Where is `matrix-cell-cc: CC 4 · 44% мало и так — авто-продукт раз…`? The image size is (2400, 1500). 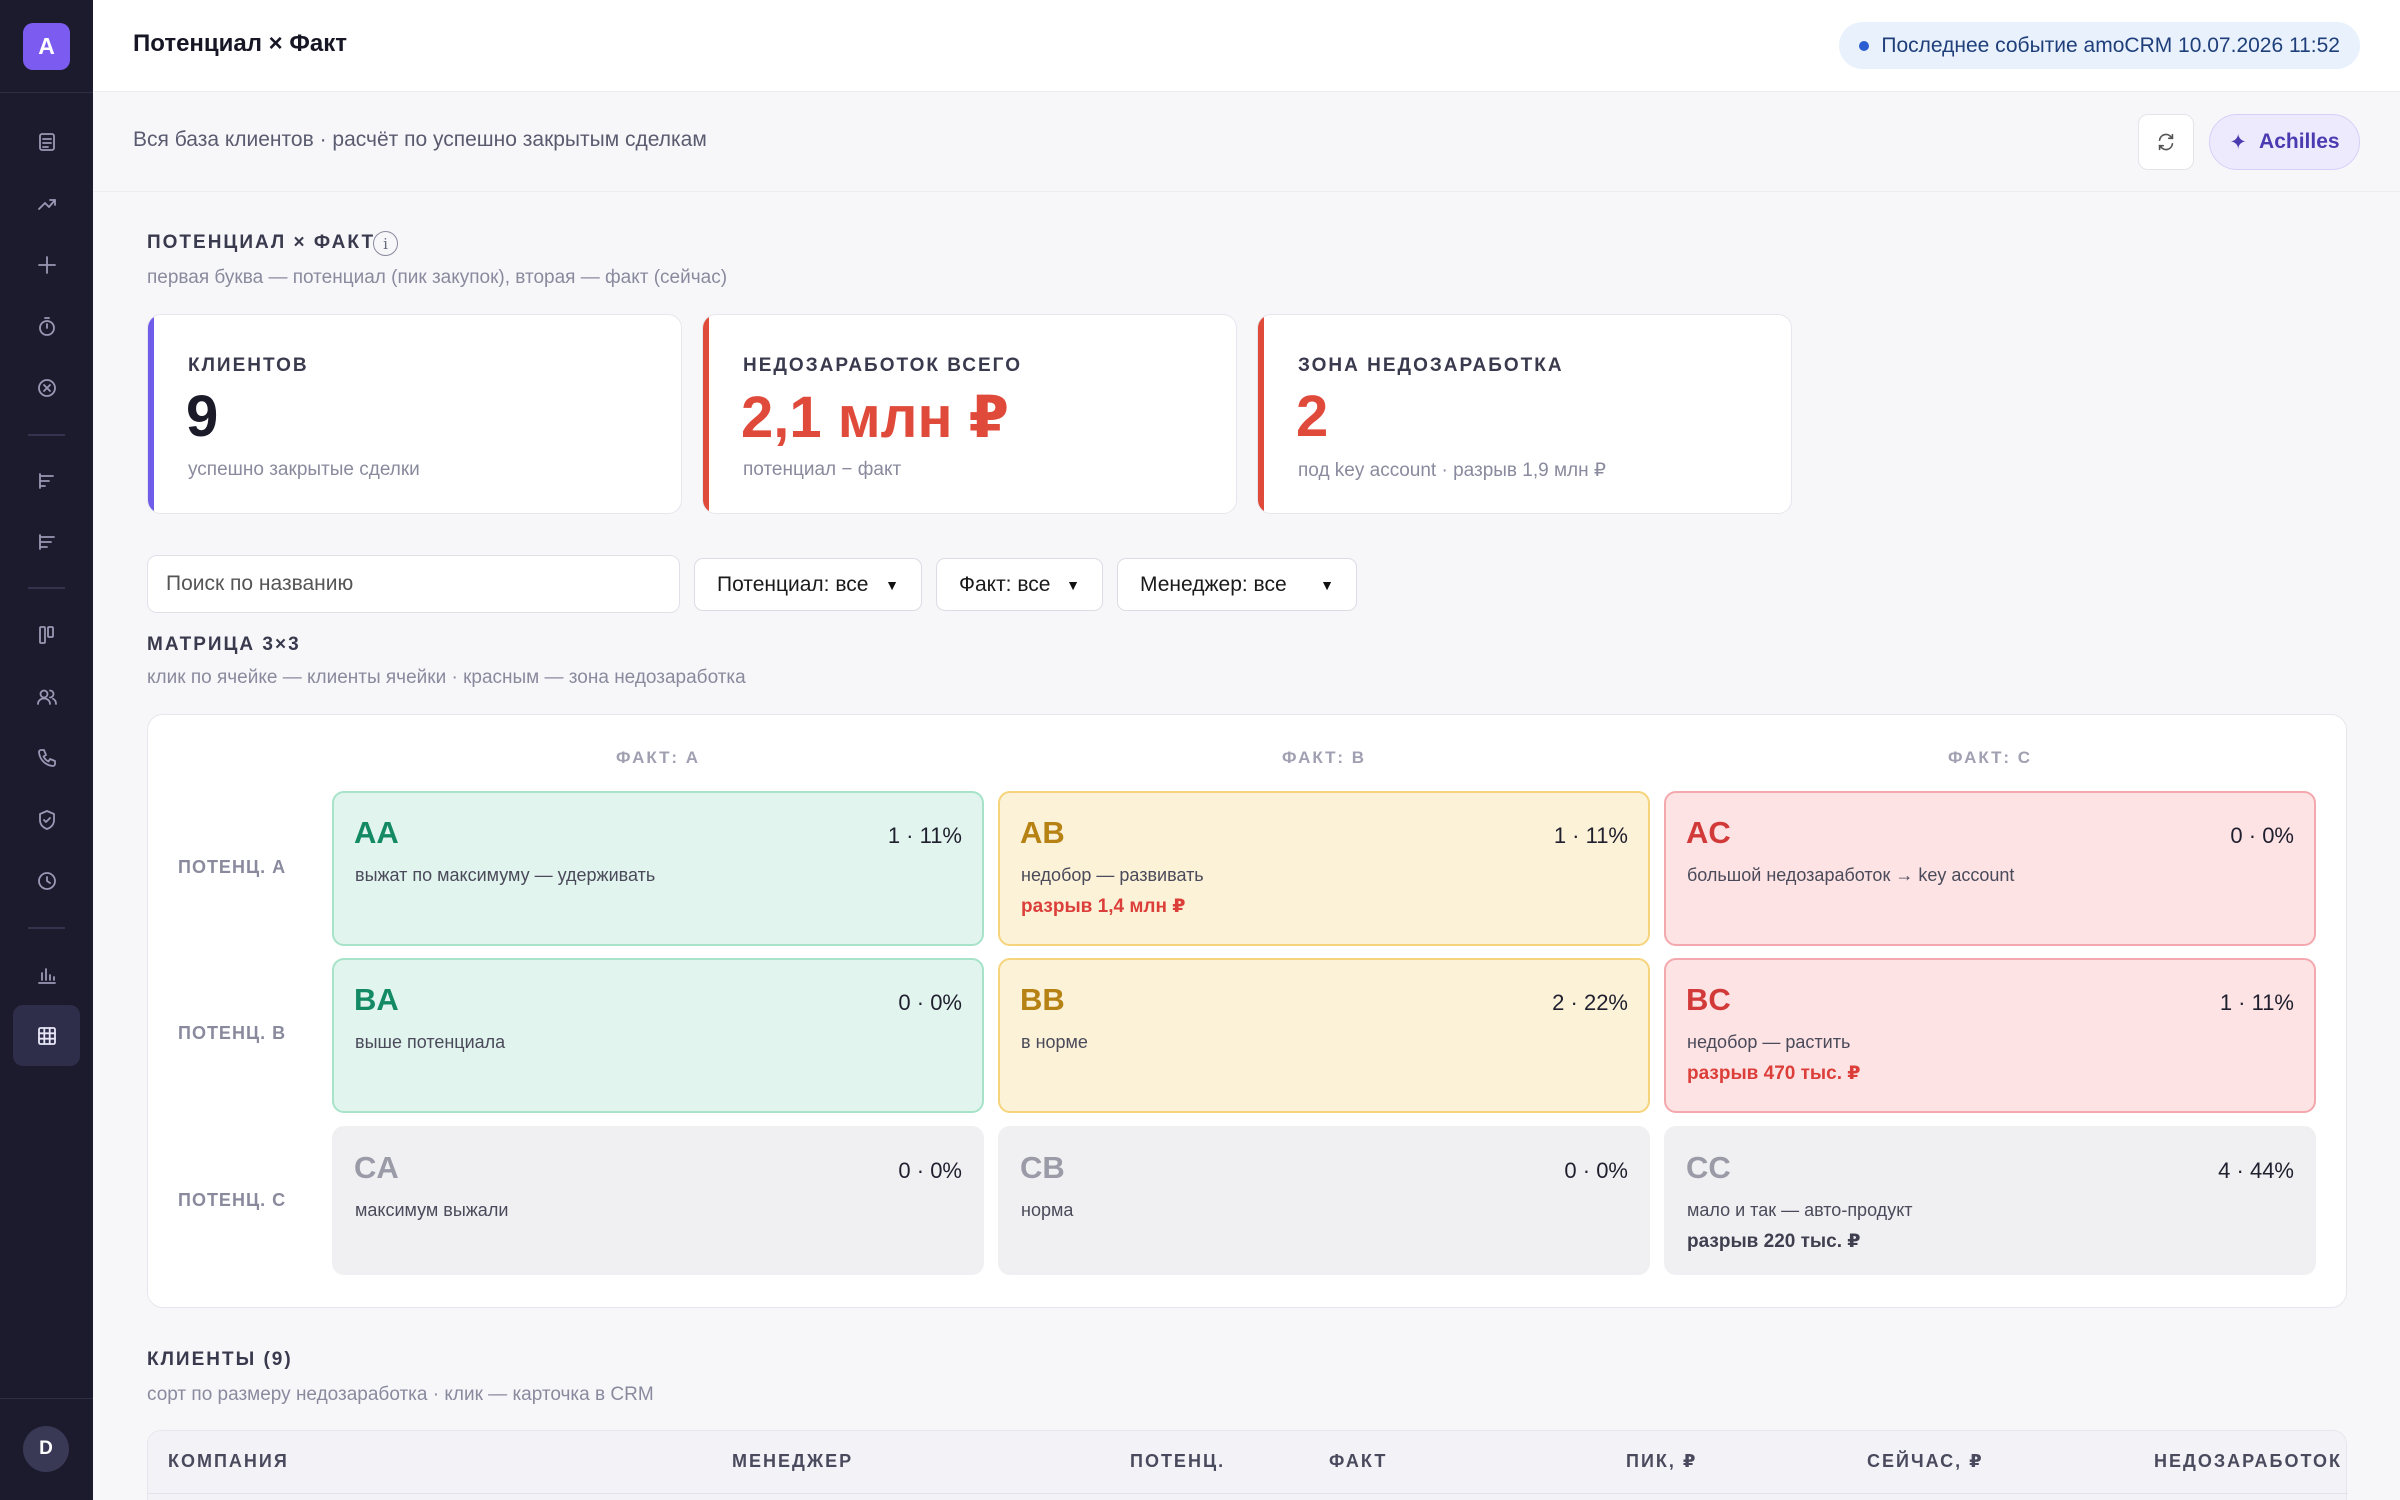
matrix-cell-cc: CC 4 · 44% мало и так — авто-продукт раз… is located at coordinates (1990, 1200).